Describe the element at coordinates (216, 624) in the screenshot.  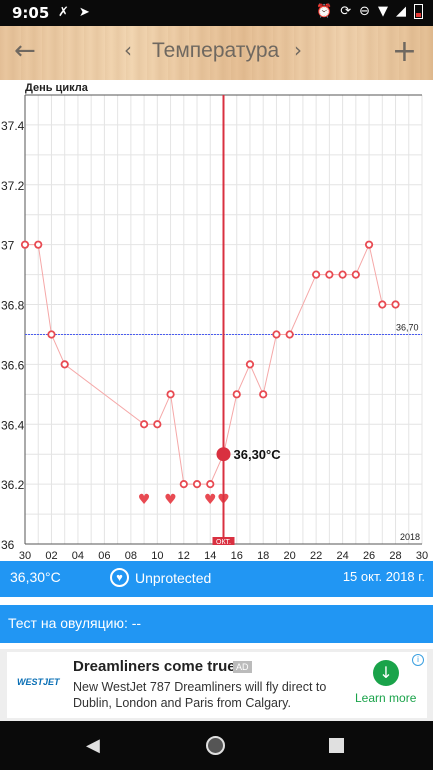
I see `ovulation-test-bar: Тест на овуляцию: --` at that location.